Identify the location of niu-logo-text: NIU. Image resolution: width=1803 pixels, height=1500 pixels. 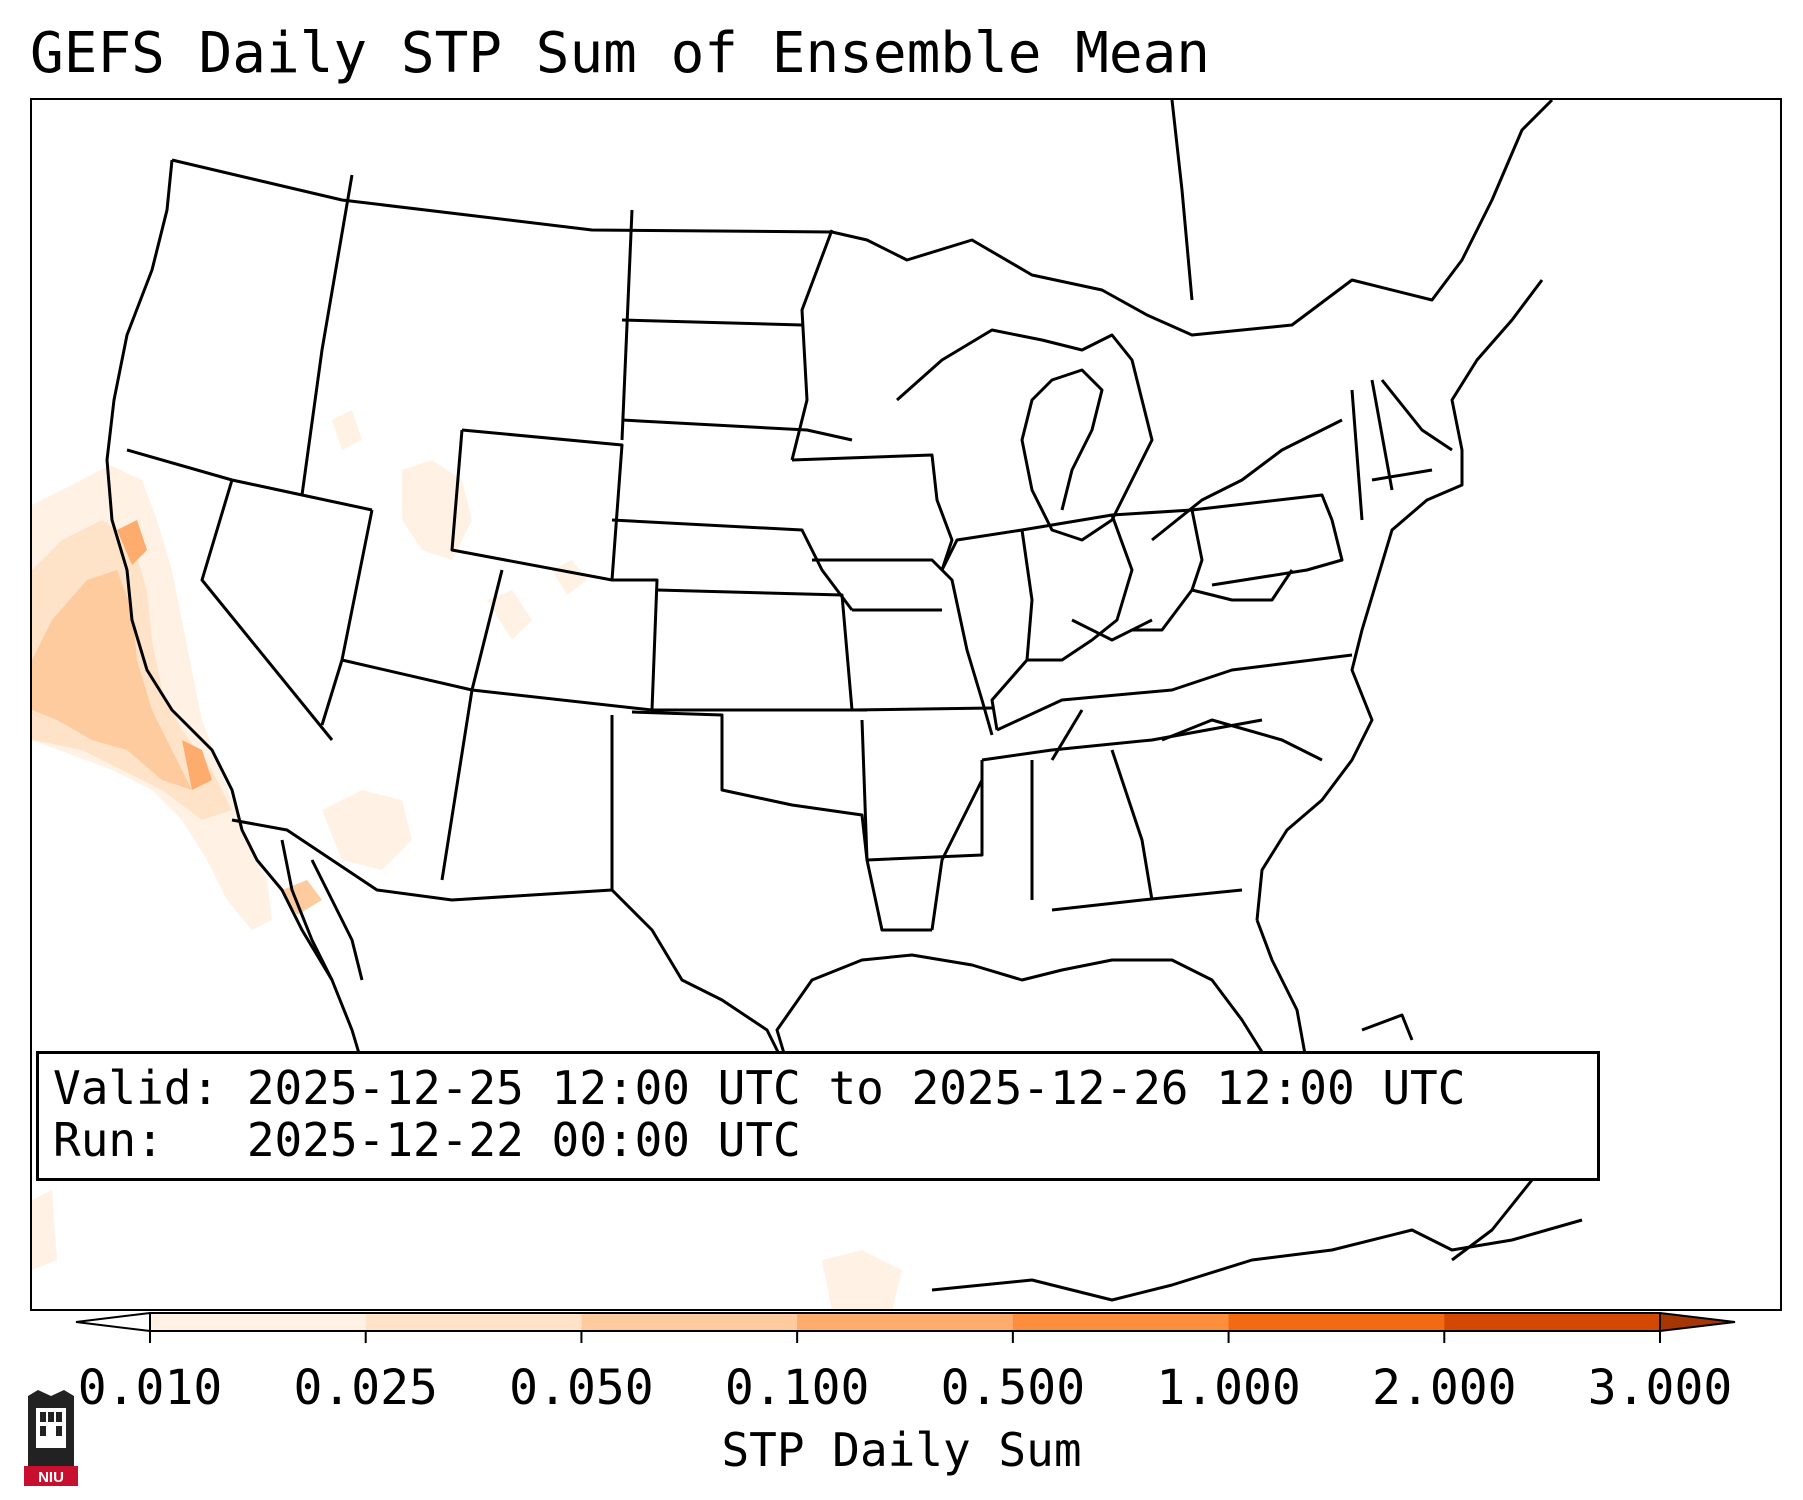
(51, 1477).